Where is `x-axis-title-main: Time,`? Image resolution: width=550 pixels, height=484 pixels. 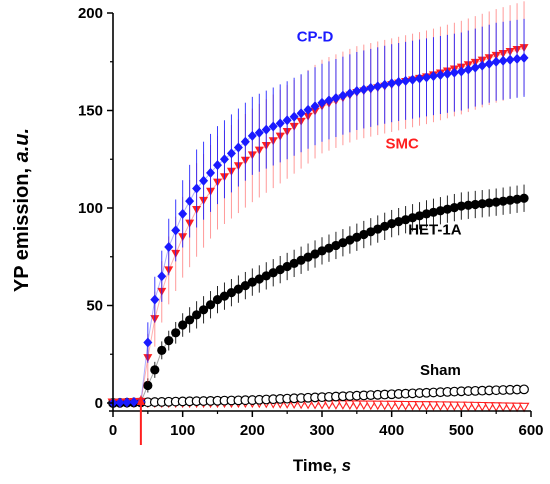 x-axis-title-main: Time, is located at coordinates (317, 465).